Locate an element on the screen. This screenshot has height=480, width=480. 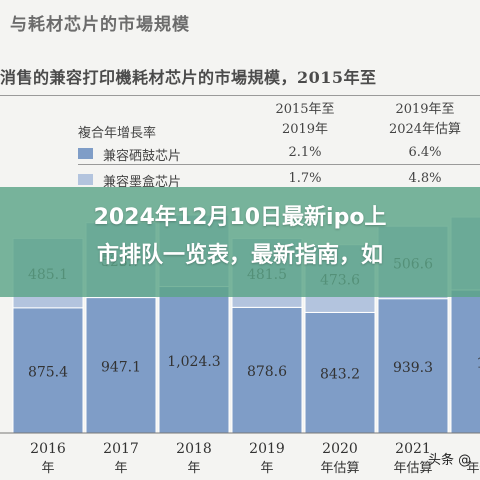
column-header-line1: 2019年至 is located at coordinates (425, 109).